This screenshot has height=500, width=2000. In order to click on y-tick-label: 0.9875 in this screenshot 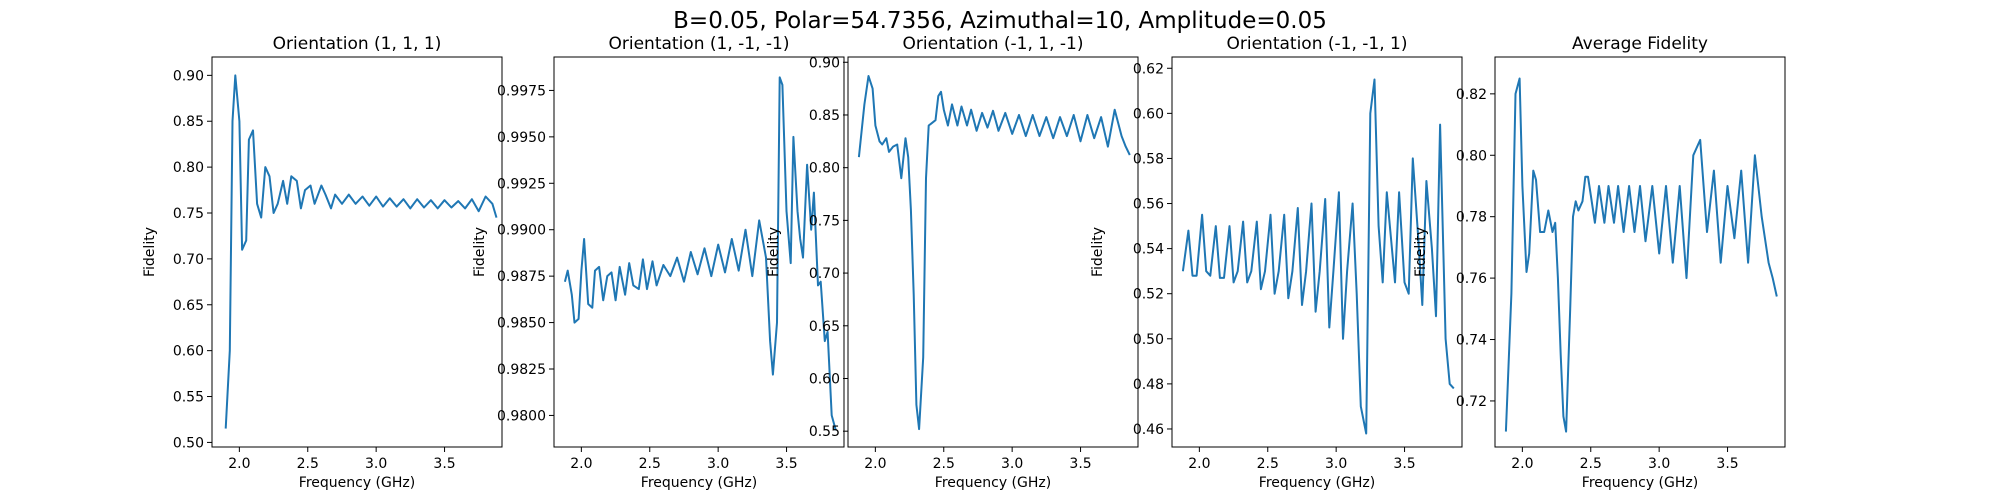, I will do `click(521, 277)`.